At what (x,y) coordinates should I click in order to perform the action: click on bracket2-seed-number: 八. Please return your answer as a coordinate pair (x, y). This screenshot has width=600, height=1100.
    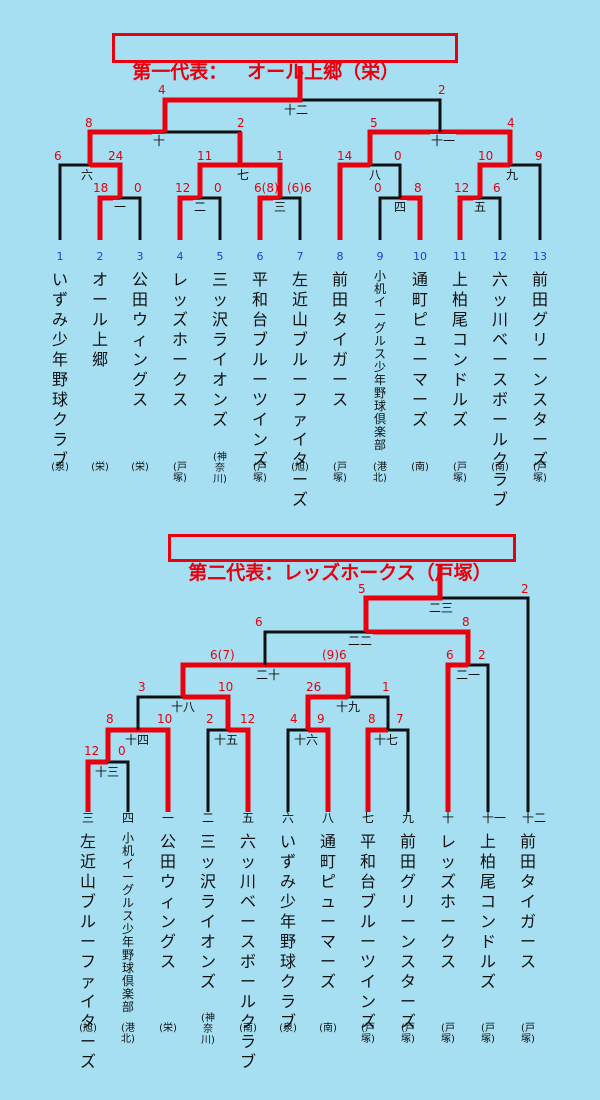
    Looking at the image, I should click on (328, 818).